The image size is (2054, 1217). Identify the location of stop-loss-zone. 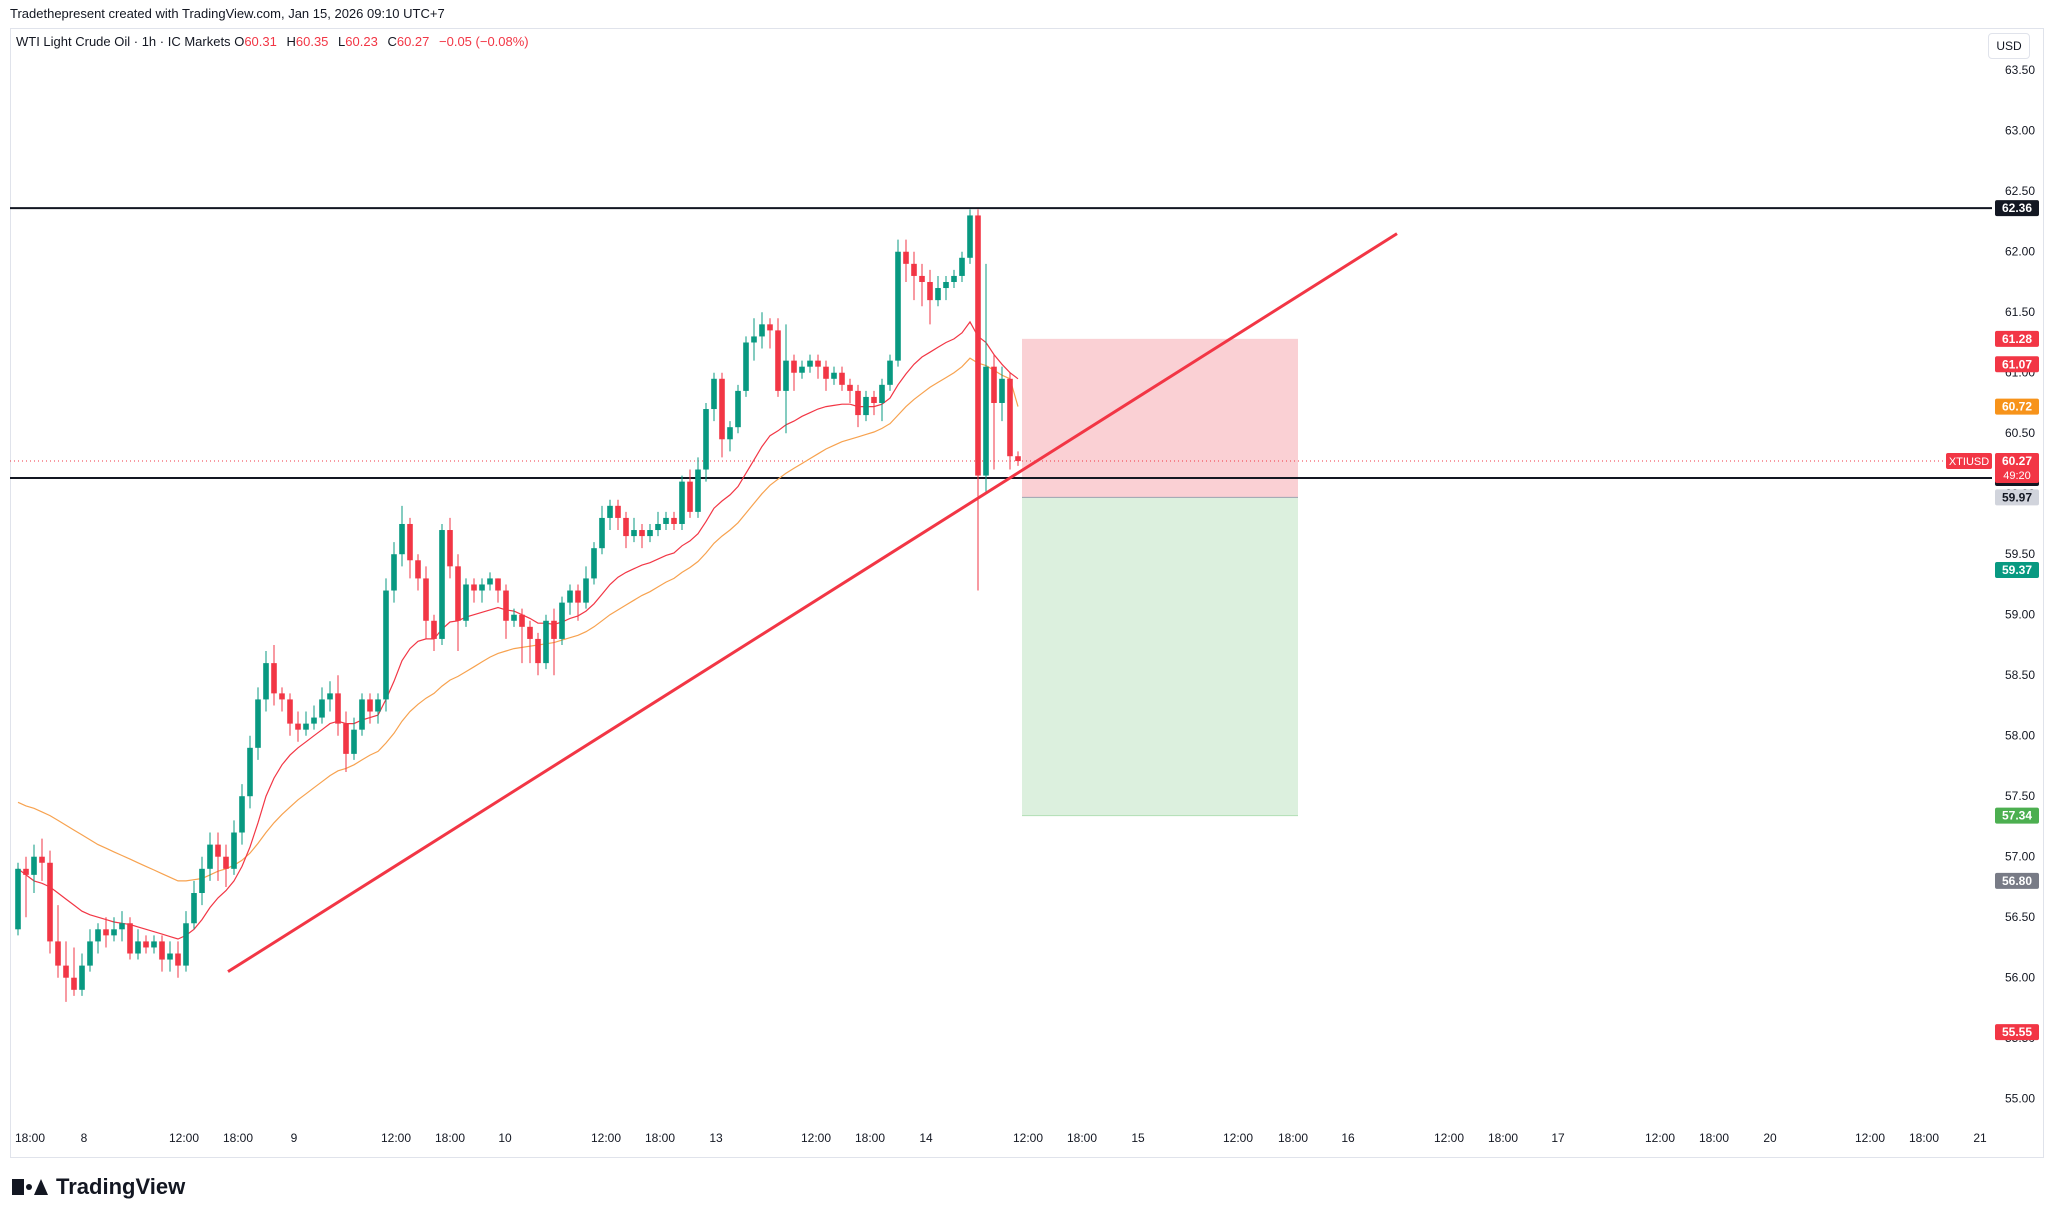
(1160, 418).